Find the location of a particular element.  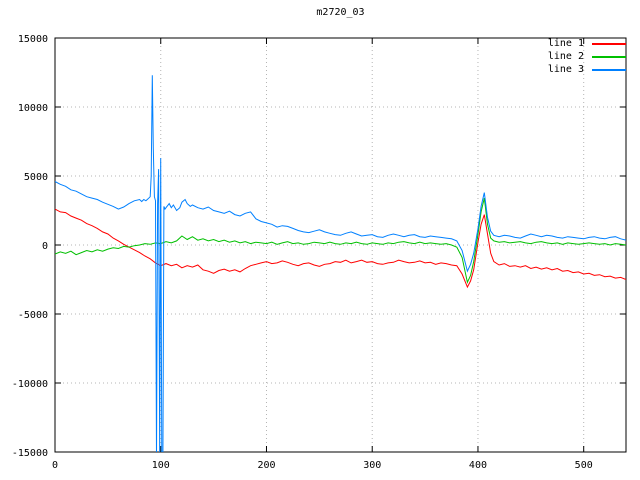

x-tick-label: 0 is located at coordinates (55, 465).